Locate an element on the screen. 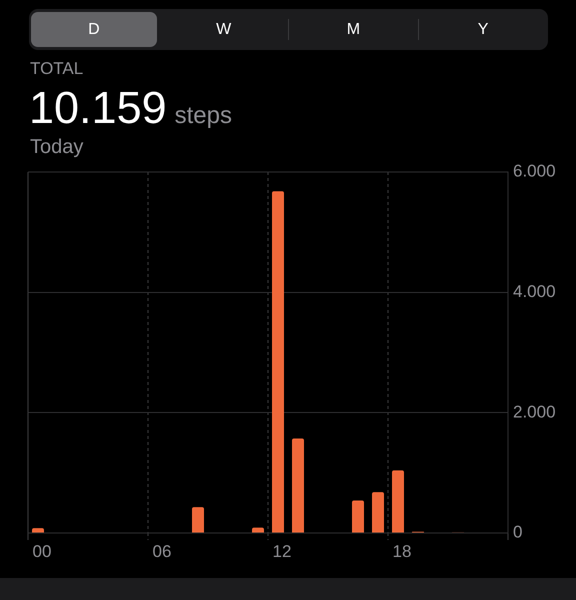 The image size is (576, 600). x-tick-label: 00 is located at coordinates (42, 551).